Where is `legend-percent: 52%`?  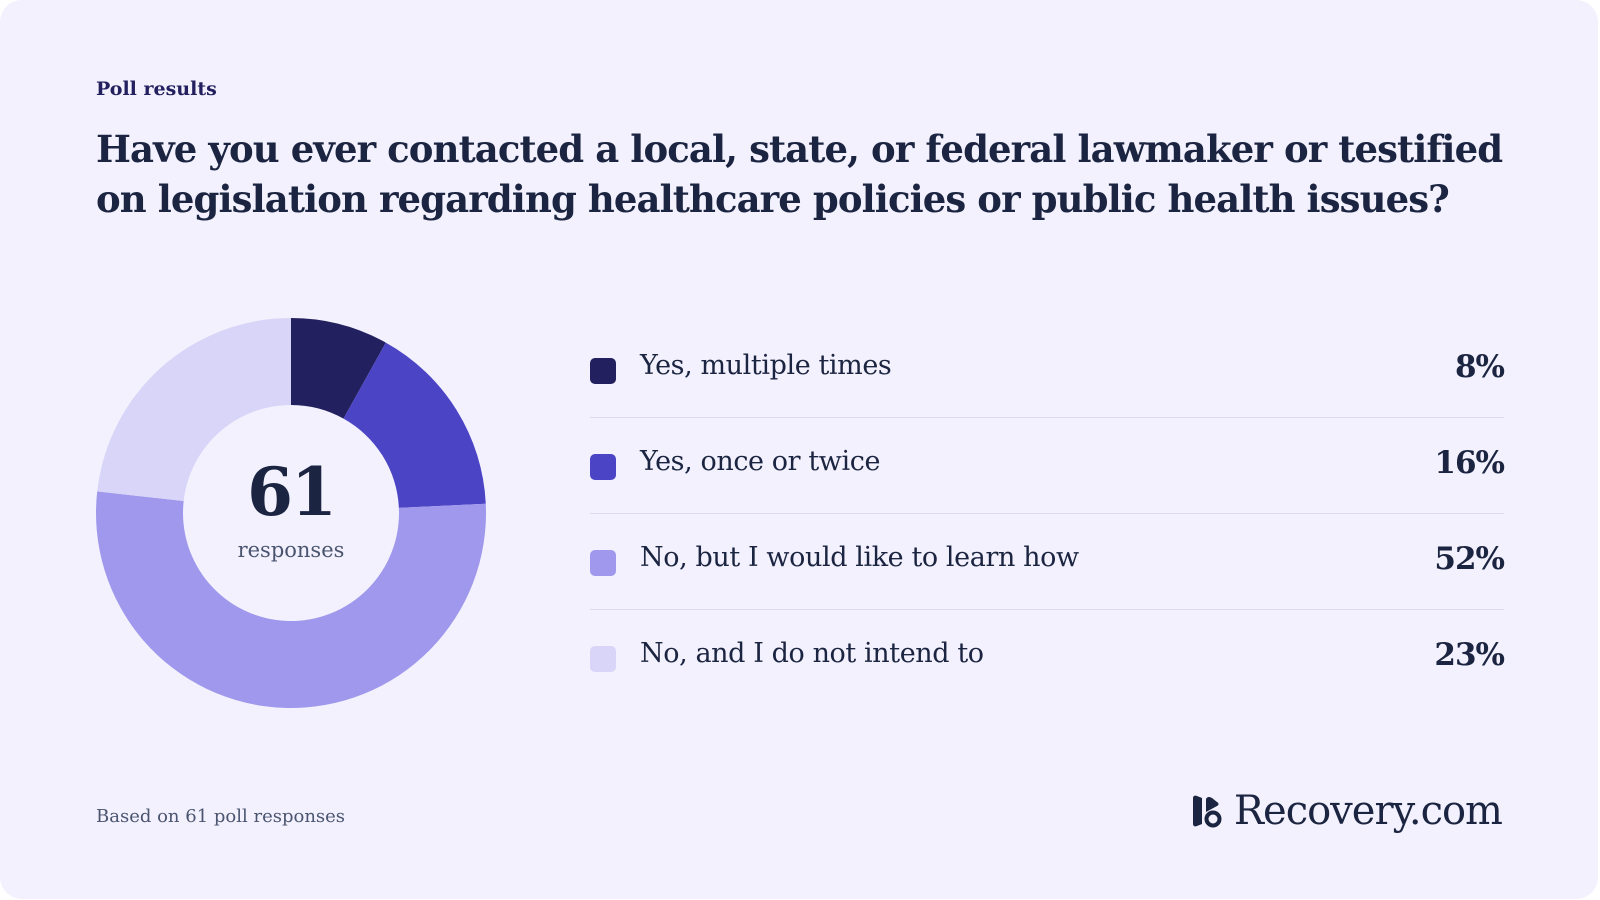
legend-percent: 52% is located at coordinates (1469, 559).